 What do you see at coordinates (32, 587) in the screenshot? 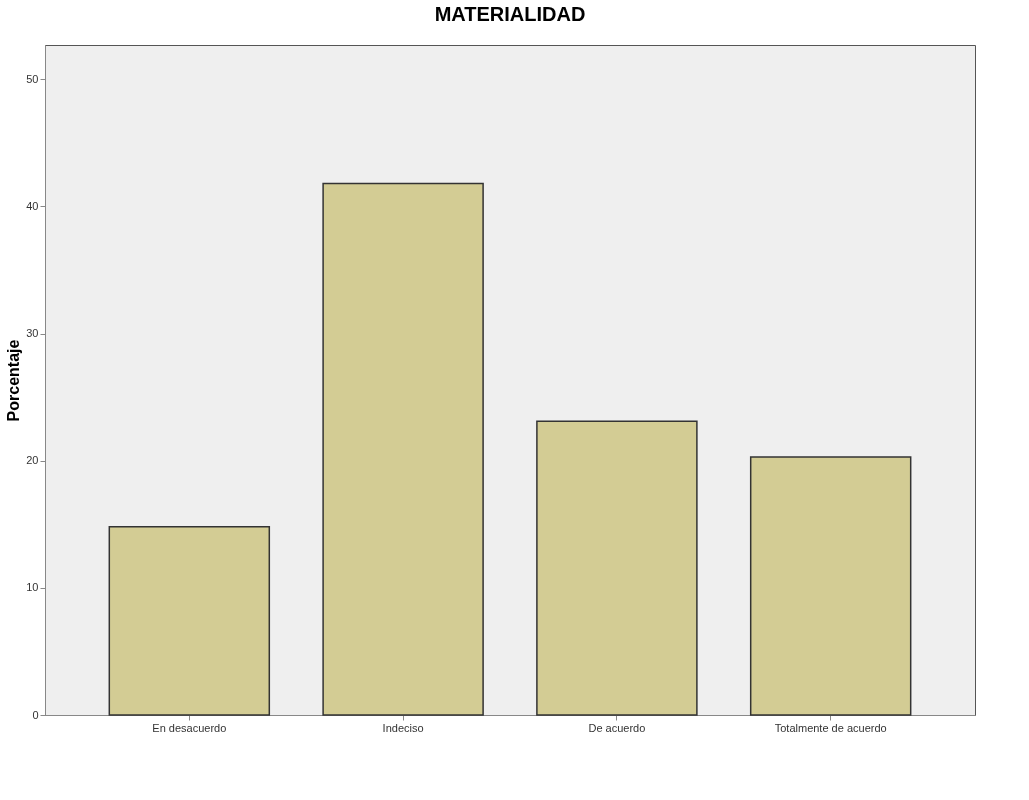
I see `y-tick-label: 10` at bounding box center [32, 587].